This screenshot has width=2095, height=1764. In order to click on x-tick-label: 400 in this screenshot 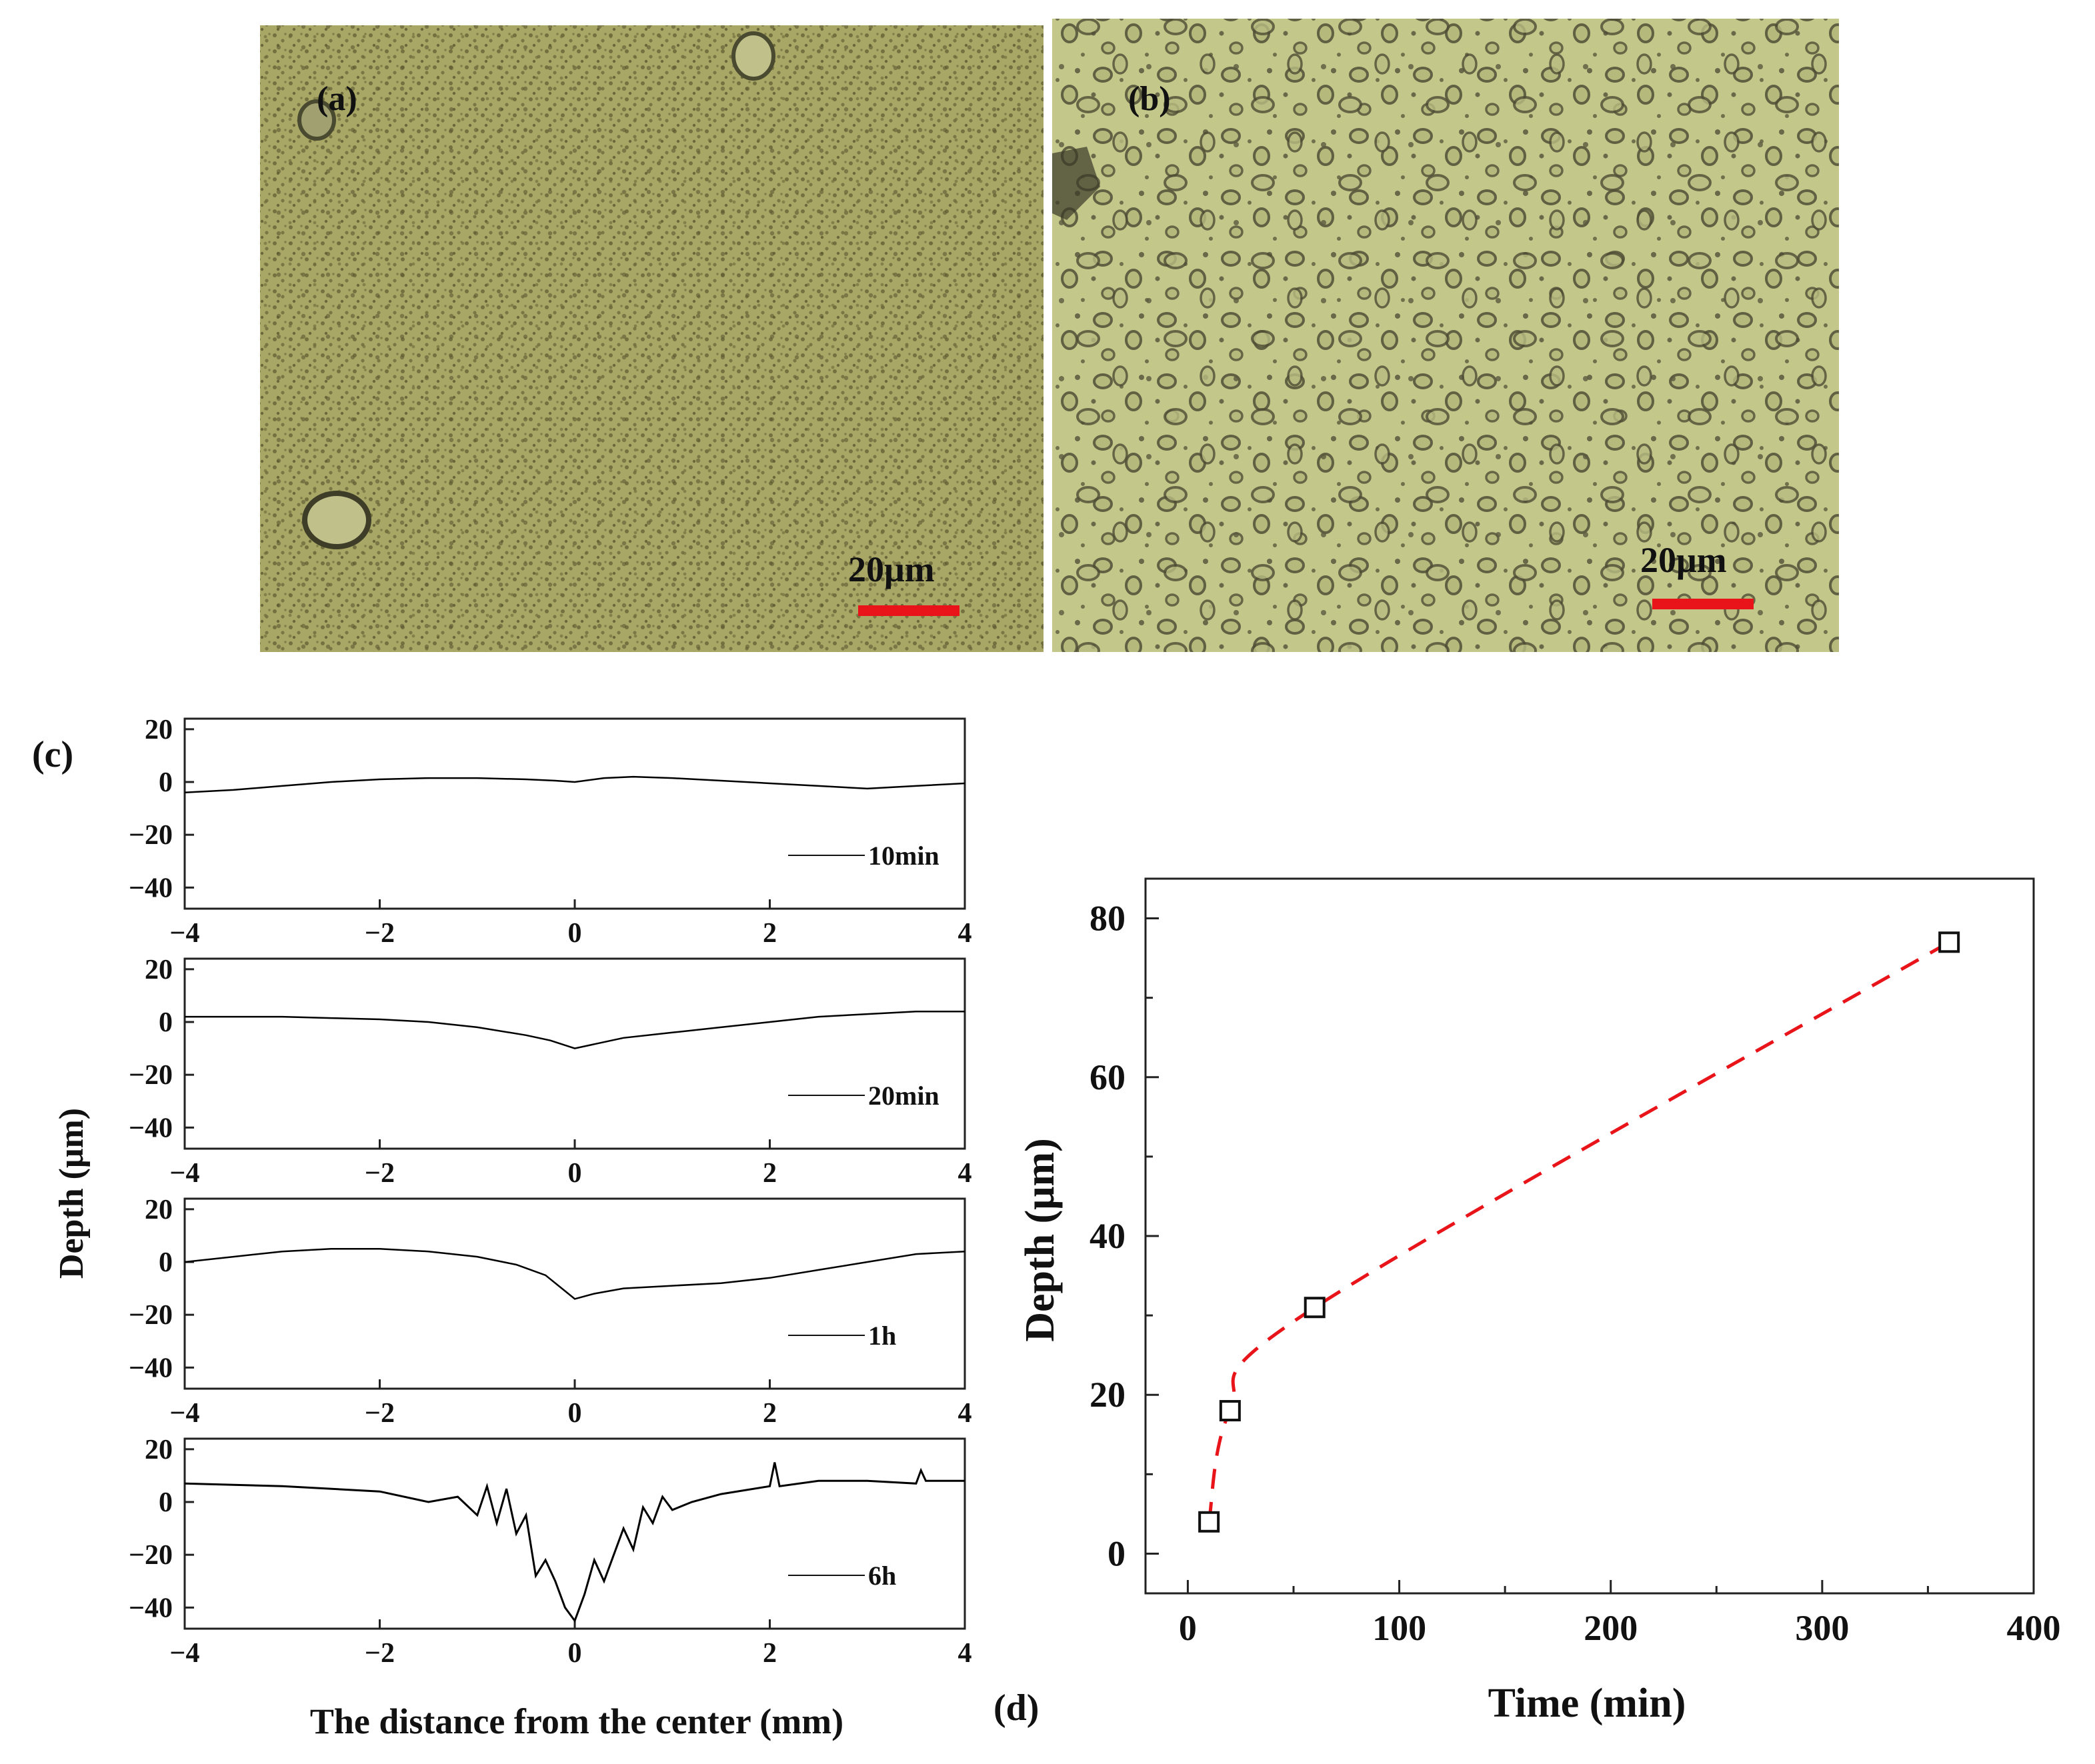, I will do `click(2034, 1628)`.